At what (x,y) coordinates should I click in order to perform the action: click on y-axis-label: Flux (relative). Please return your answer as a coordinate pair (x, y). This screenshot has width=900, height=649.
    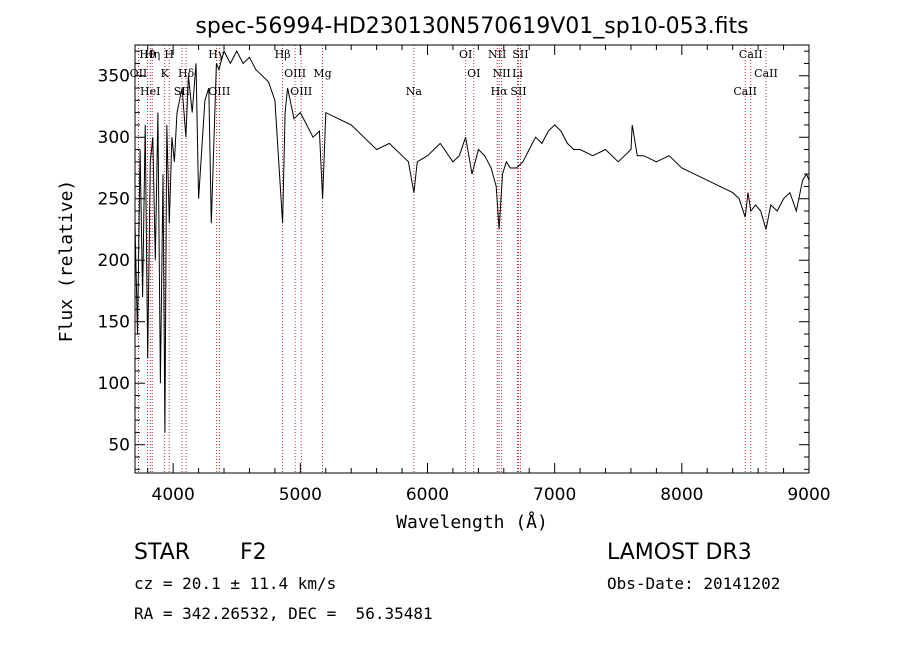
    Looking at the image, I should click on (66, 261).